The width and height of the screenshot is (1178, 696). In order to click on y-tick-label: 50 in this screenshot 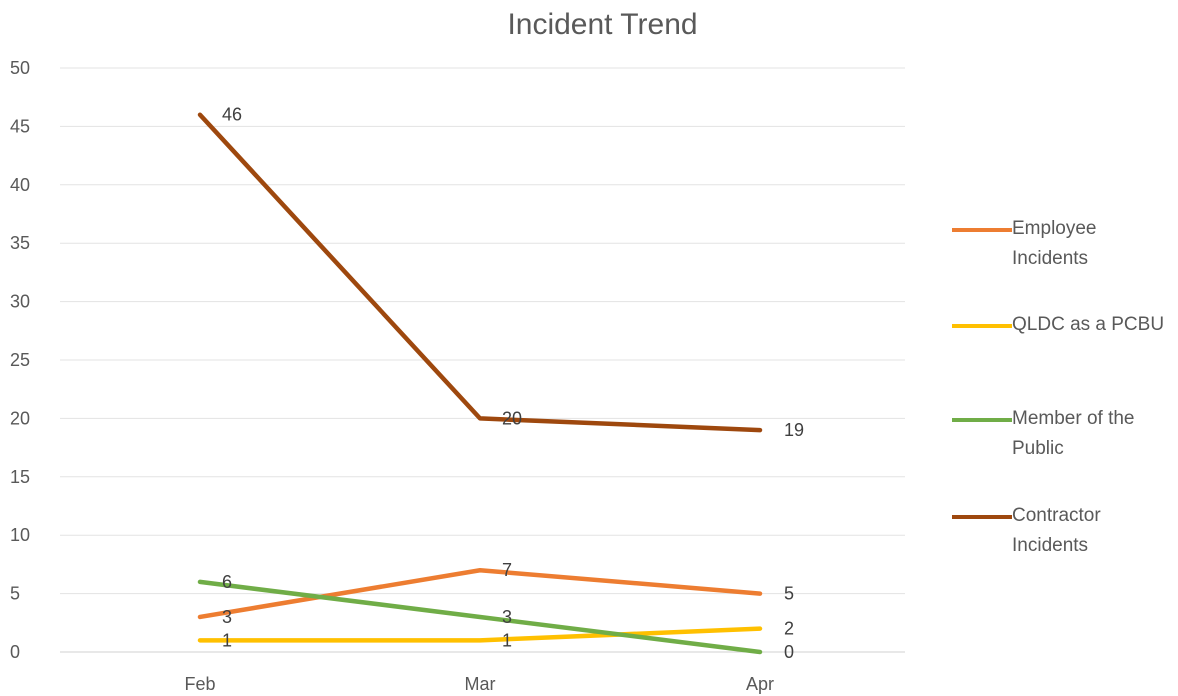, I will do `click(20, 68)`.